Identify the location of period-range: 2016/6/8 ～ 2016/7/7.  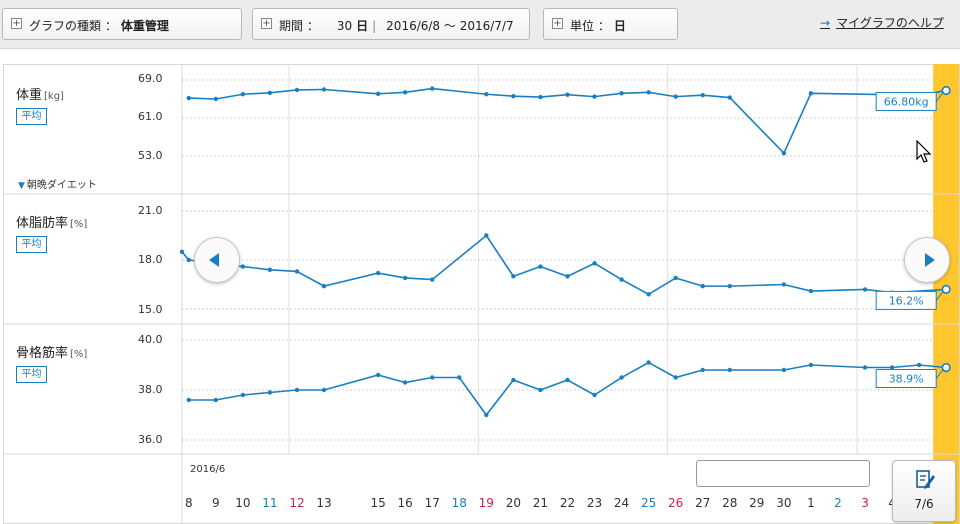
(450, 26).